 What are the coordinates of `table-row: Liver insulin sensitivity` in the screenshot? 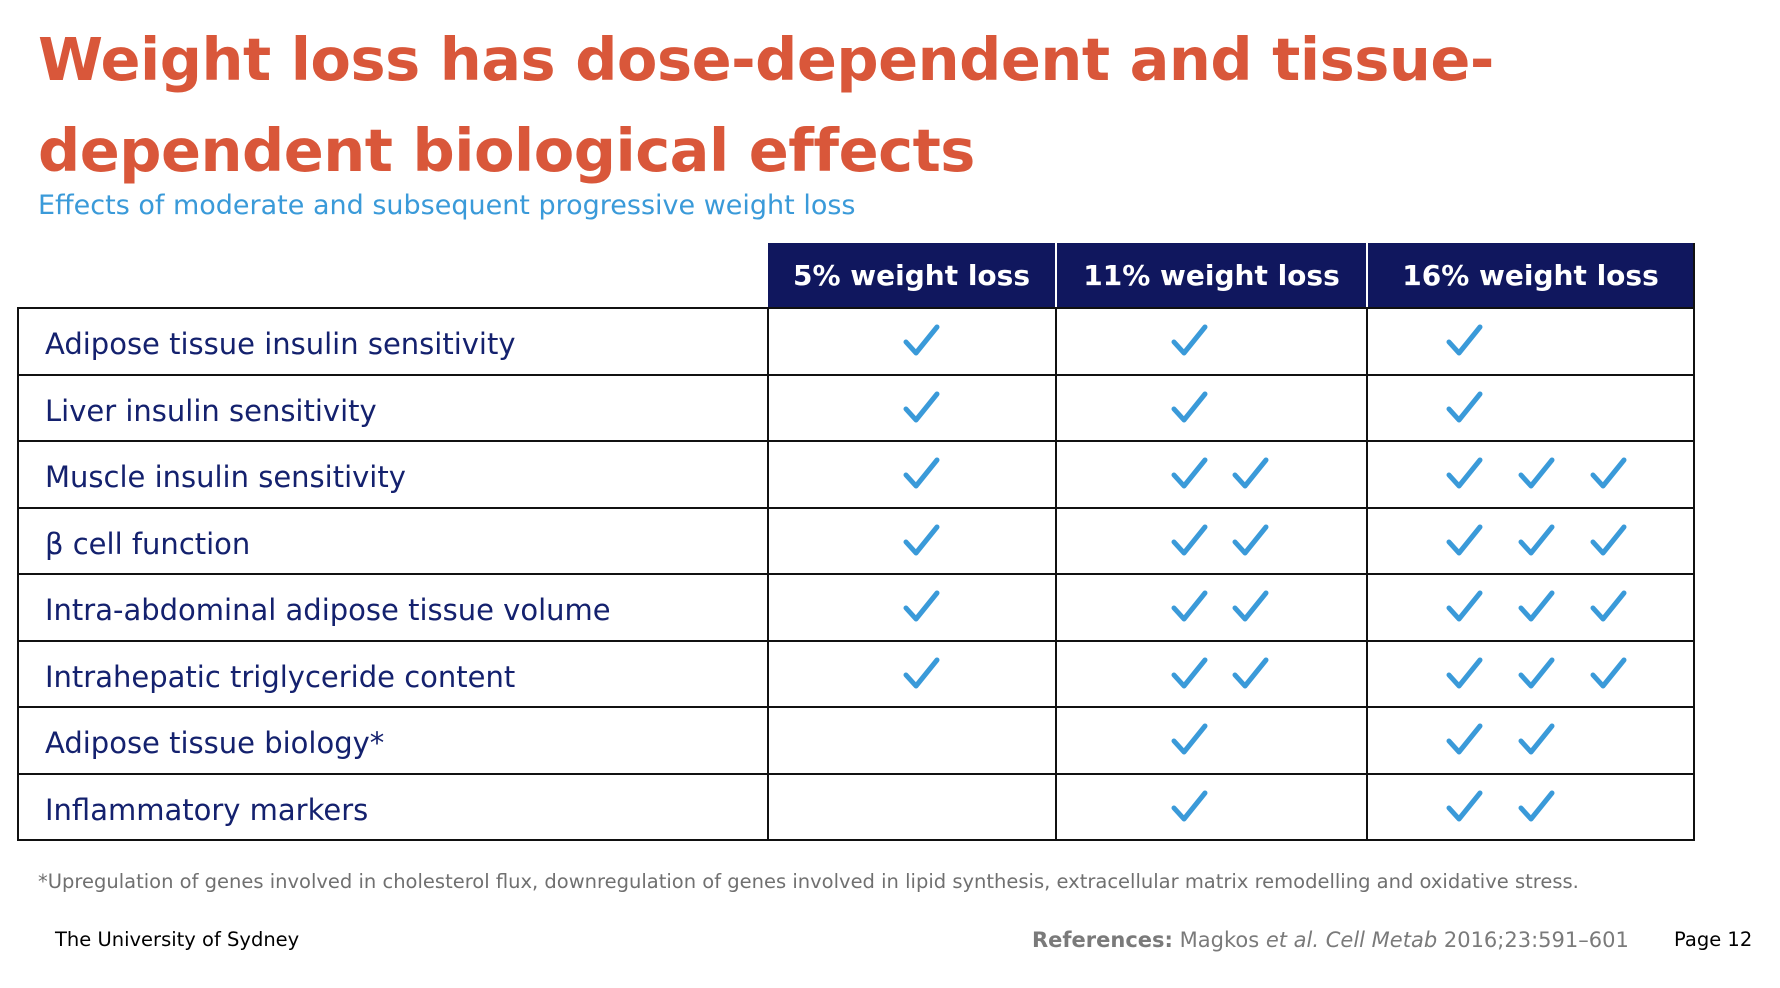 It's located at (856, 407).